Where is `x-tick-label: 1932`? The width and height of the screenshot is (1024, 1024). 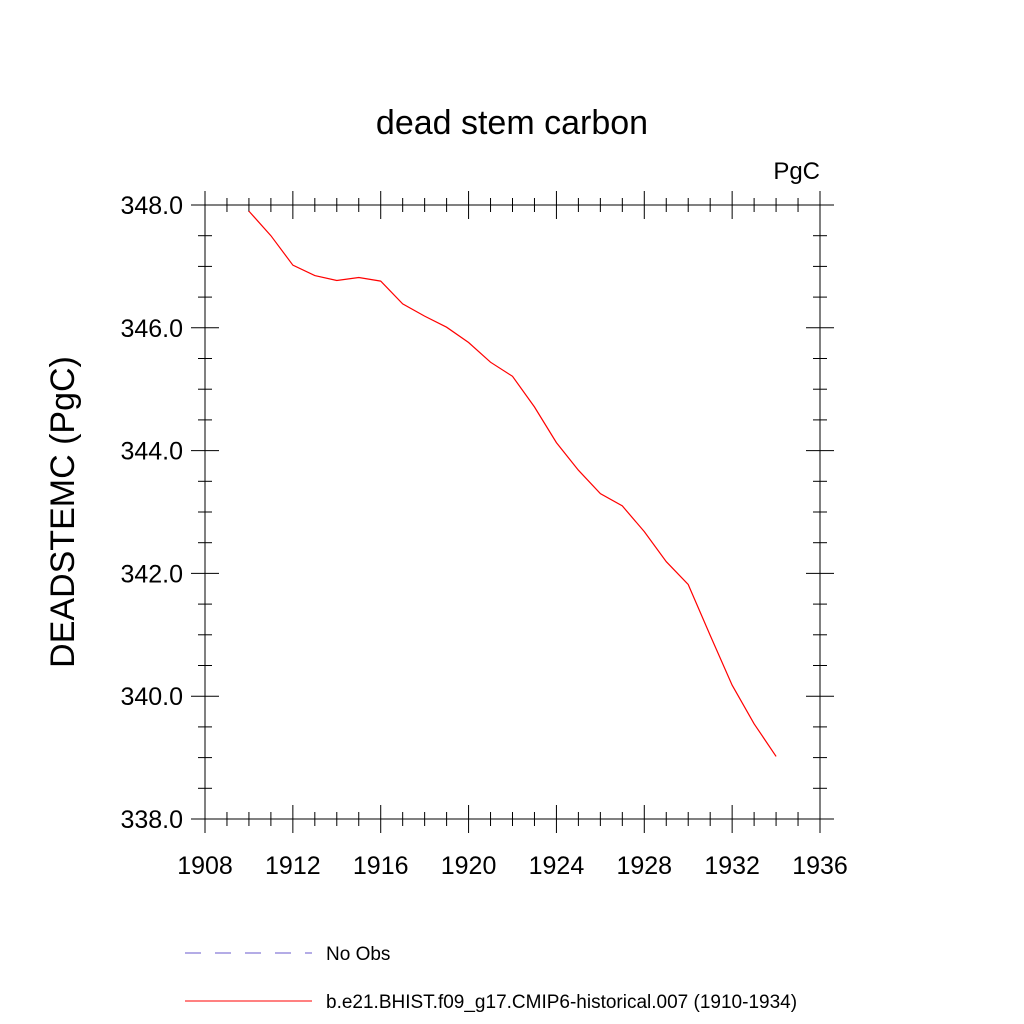 x-tick-label: 1932 is located at coordinates (732, 866).